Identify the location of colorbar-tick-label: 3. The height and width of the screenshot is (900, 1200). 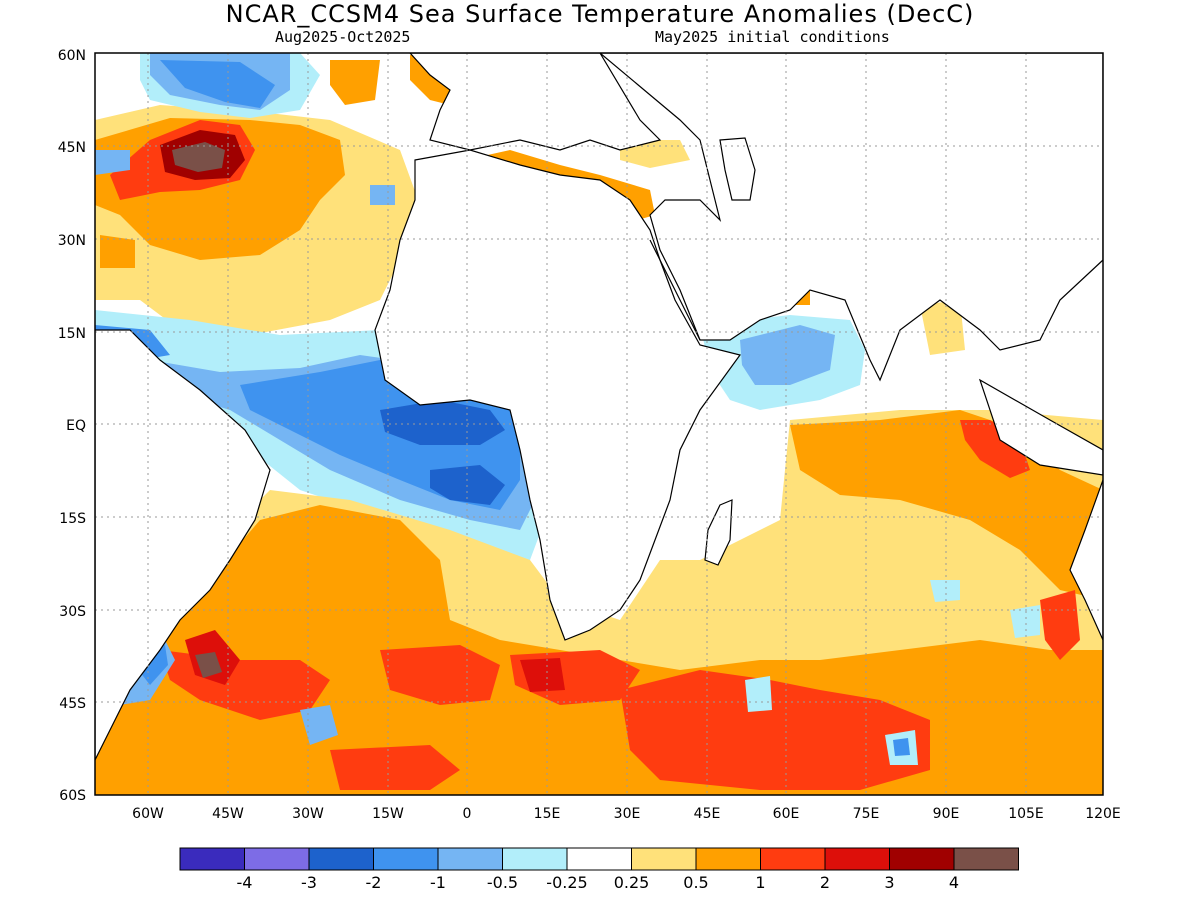
(889, 882).